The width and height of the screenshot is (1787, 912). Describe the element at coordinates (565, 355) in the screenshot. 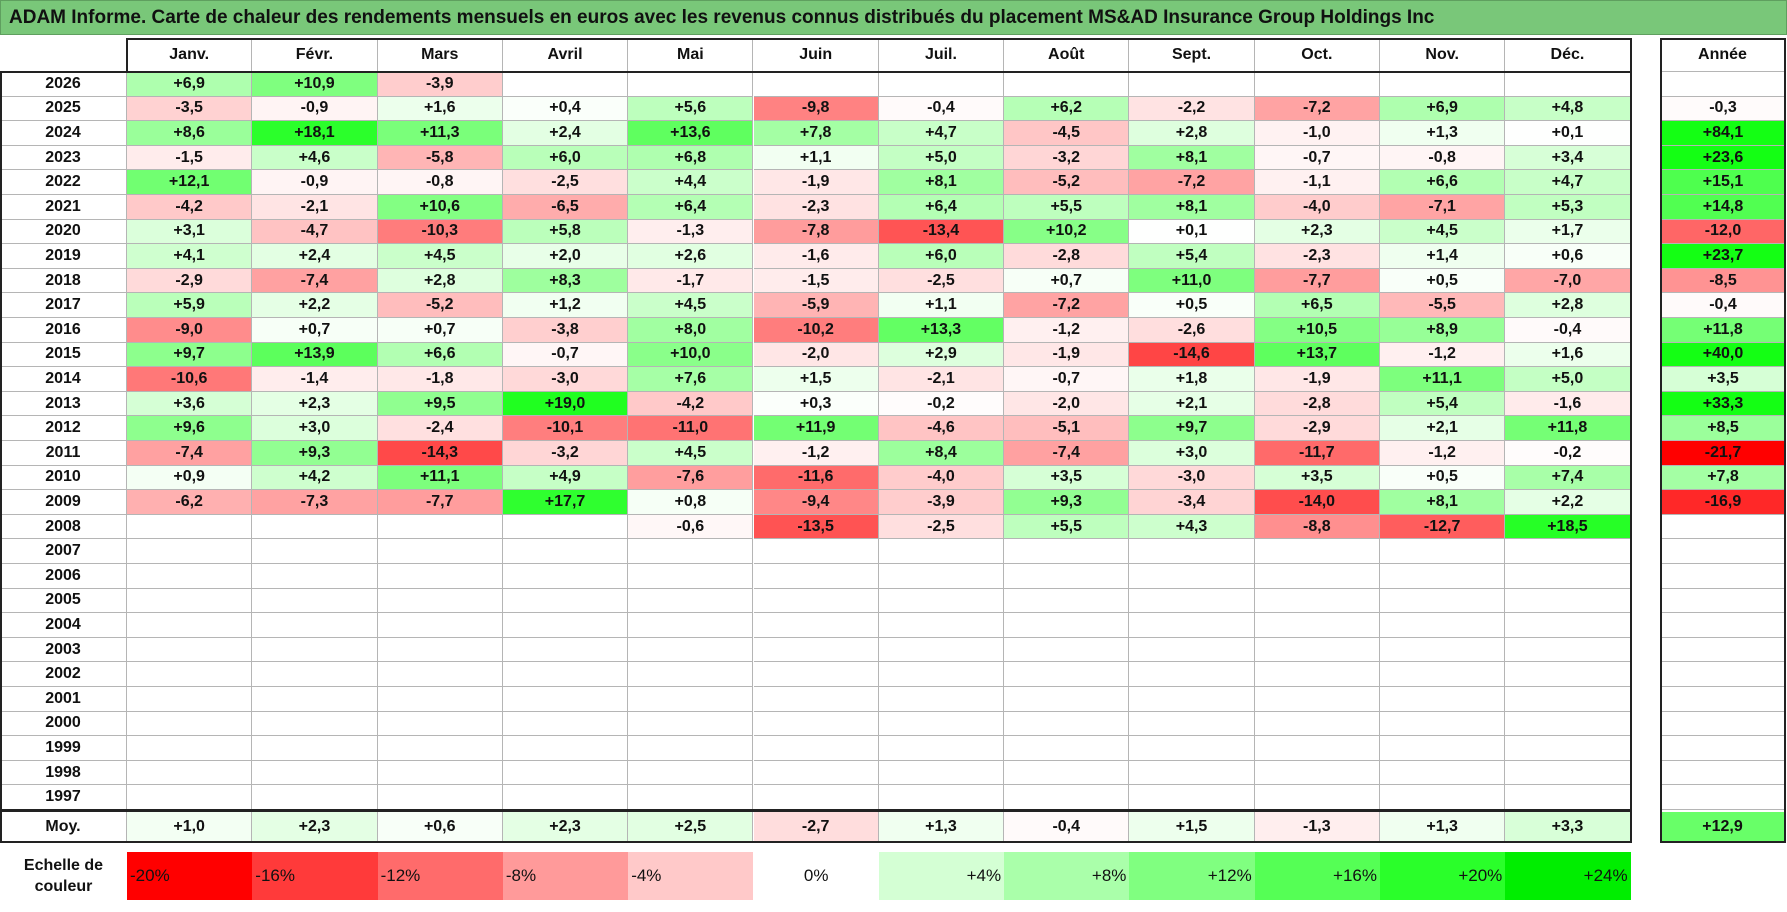

I see `heatmap-cell: -0,7` at that location.